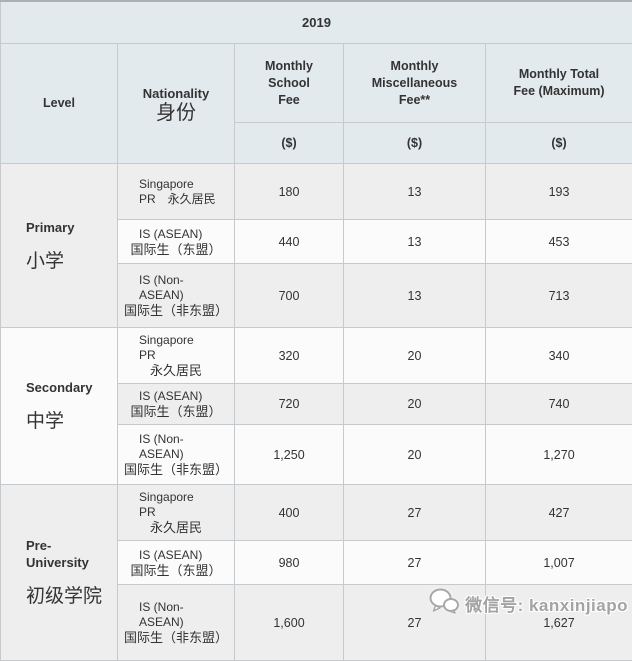  I want to click on table-row: Primary 小学 Singapore PR 永久居民 180 13 193, so click(316, 192).